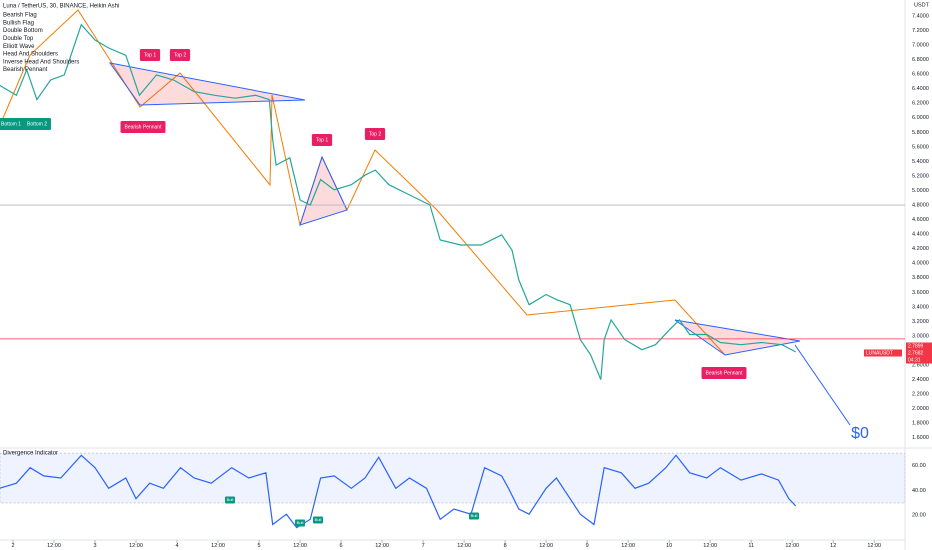 The height and width of the screenshot is (550, 932). I want to click on x-tick-label: 5, so click(259, 546).